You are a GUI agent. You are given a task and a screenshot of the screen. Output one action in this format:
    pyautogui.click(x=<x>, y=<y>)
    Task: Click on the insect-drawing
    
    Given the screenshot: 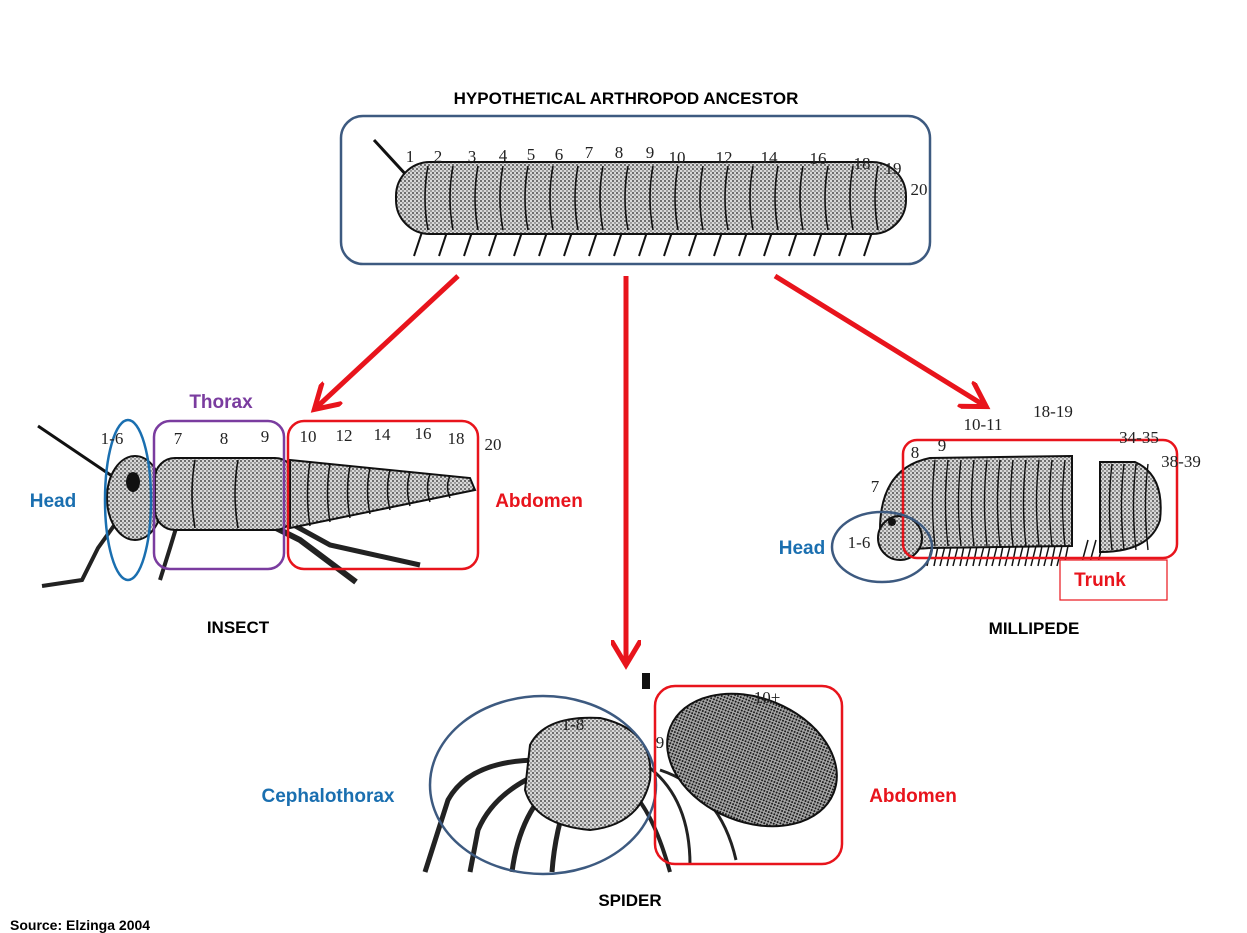 What is the action you would take?
    pyautogui.click(x=257, y=506)
    